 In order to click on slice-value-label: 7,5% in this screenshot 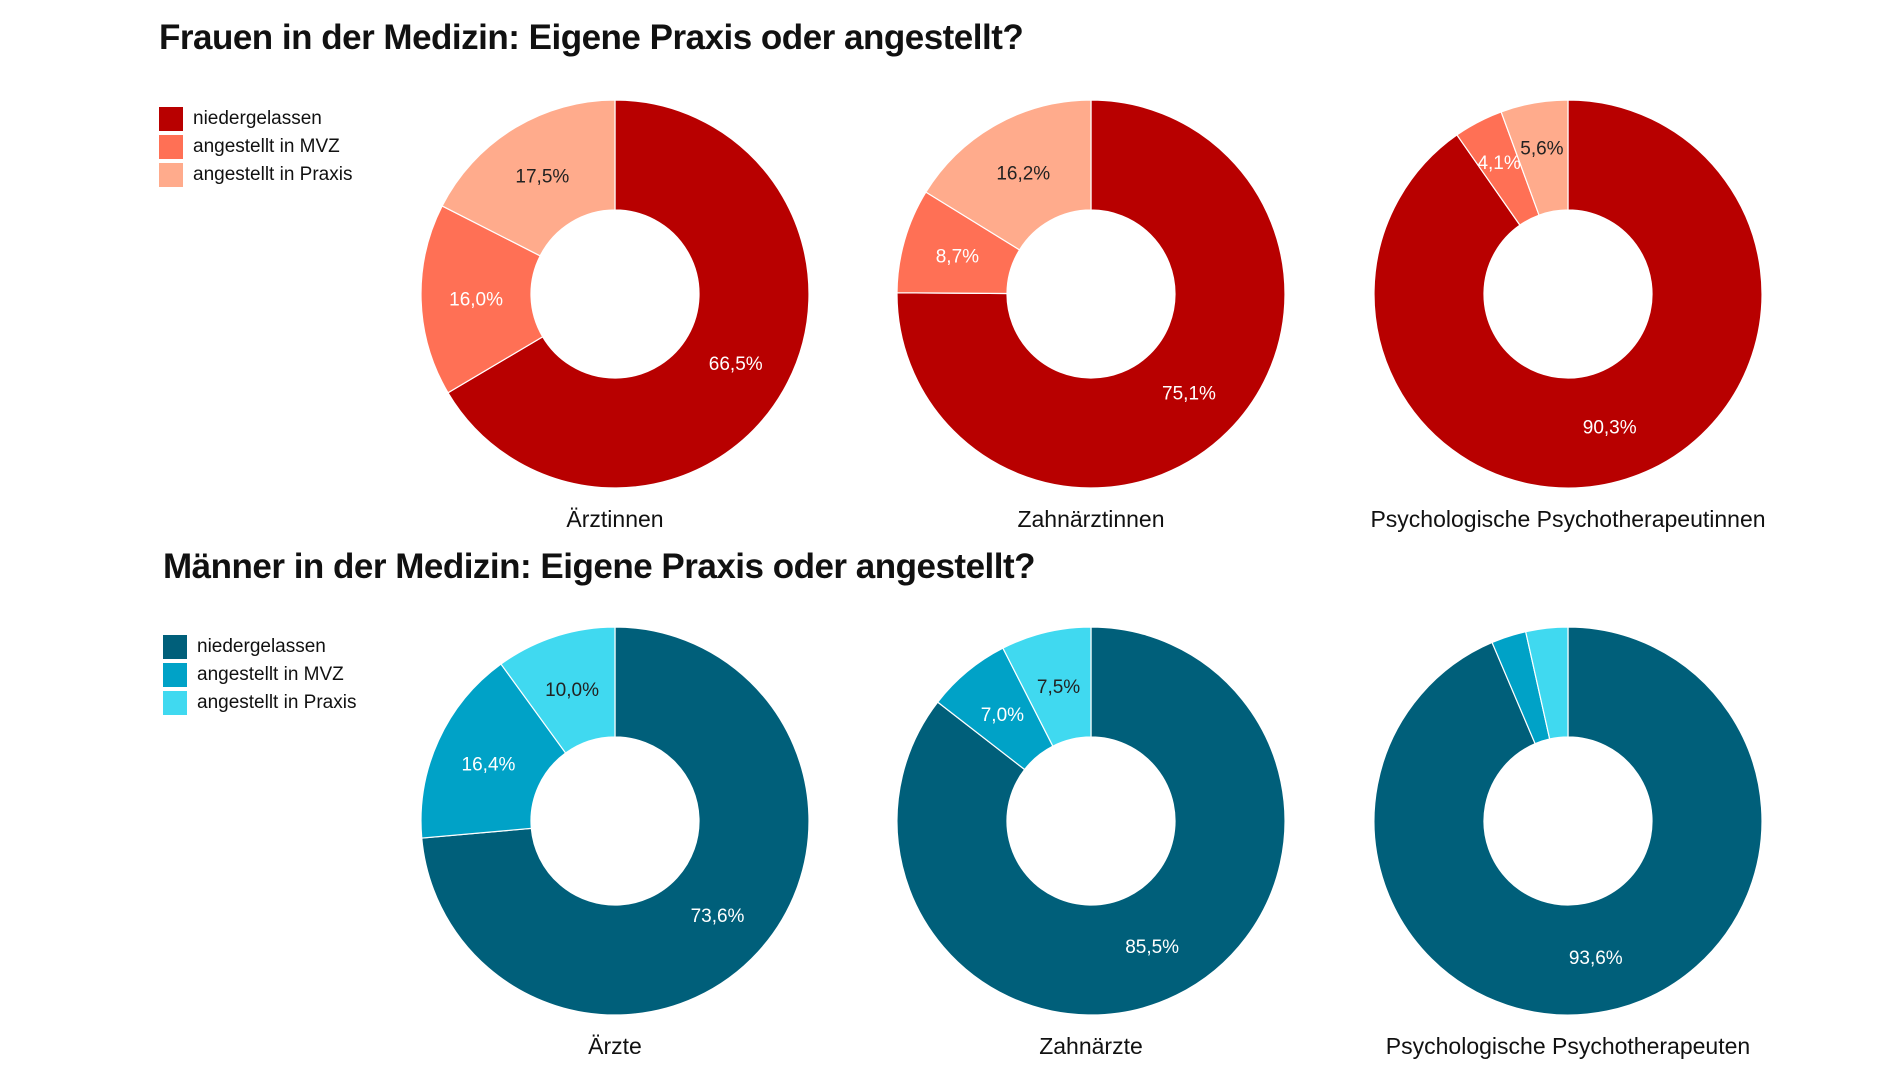, I will do `click(1058, 687)`.